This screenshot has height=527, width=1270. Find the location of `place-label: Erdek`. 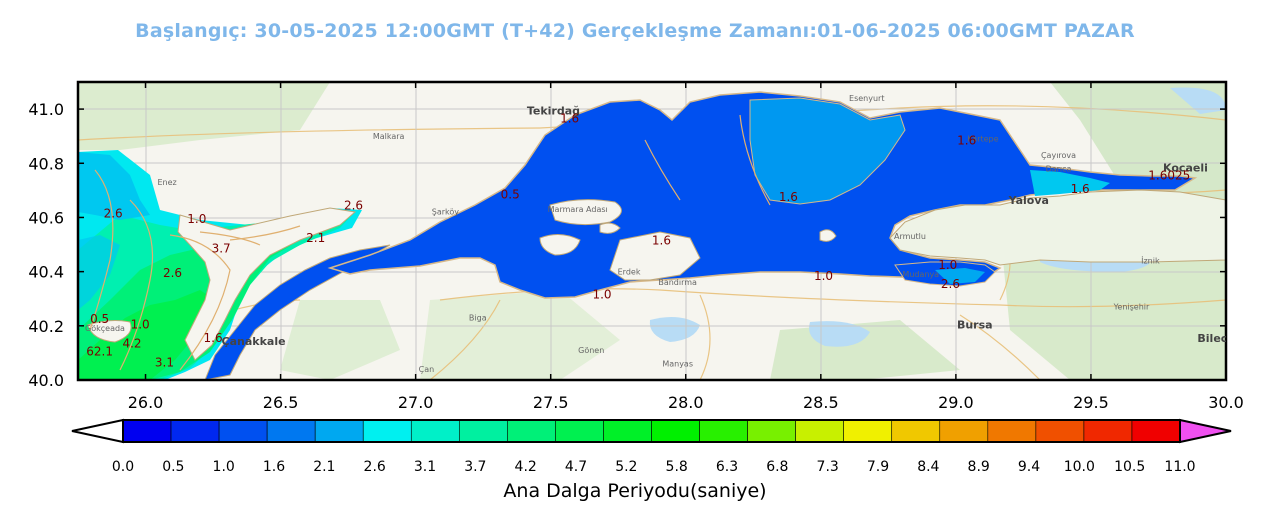

place-label: Erdek is located at coordinates (629, 271).